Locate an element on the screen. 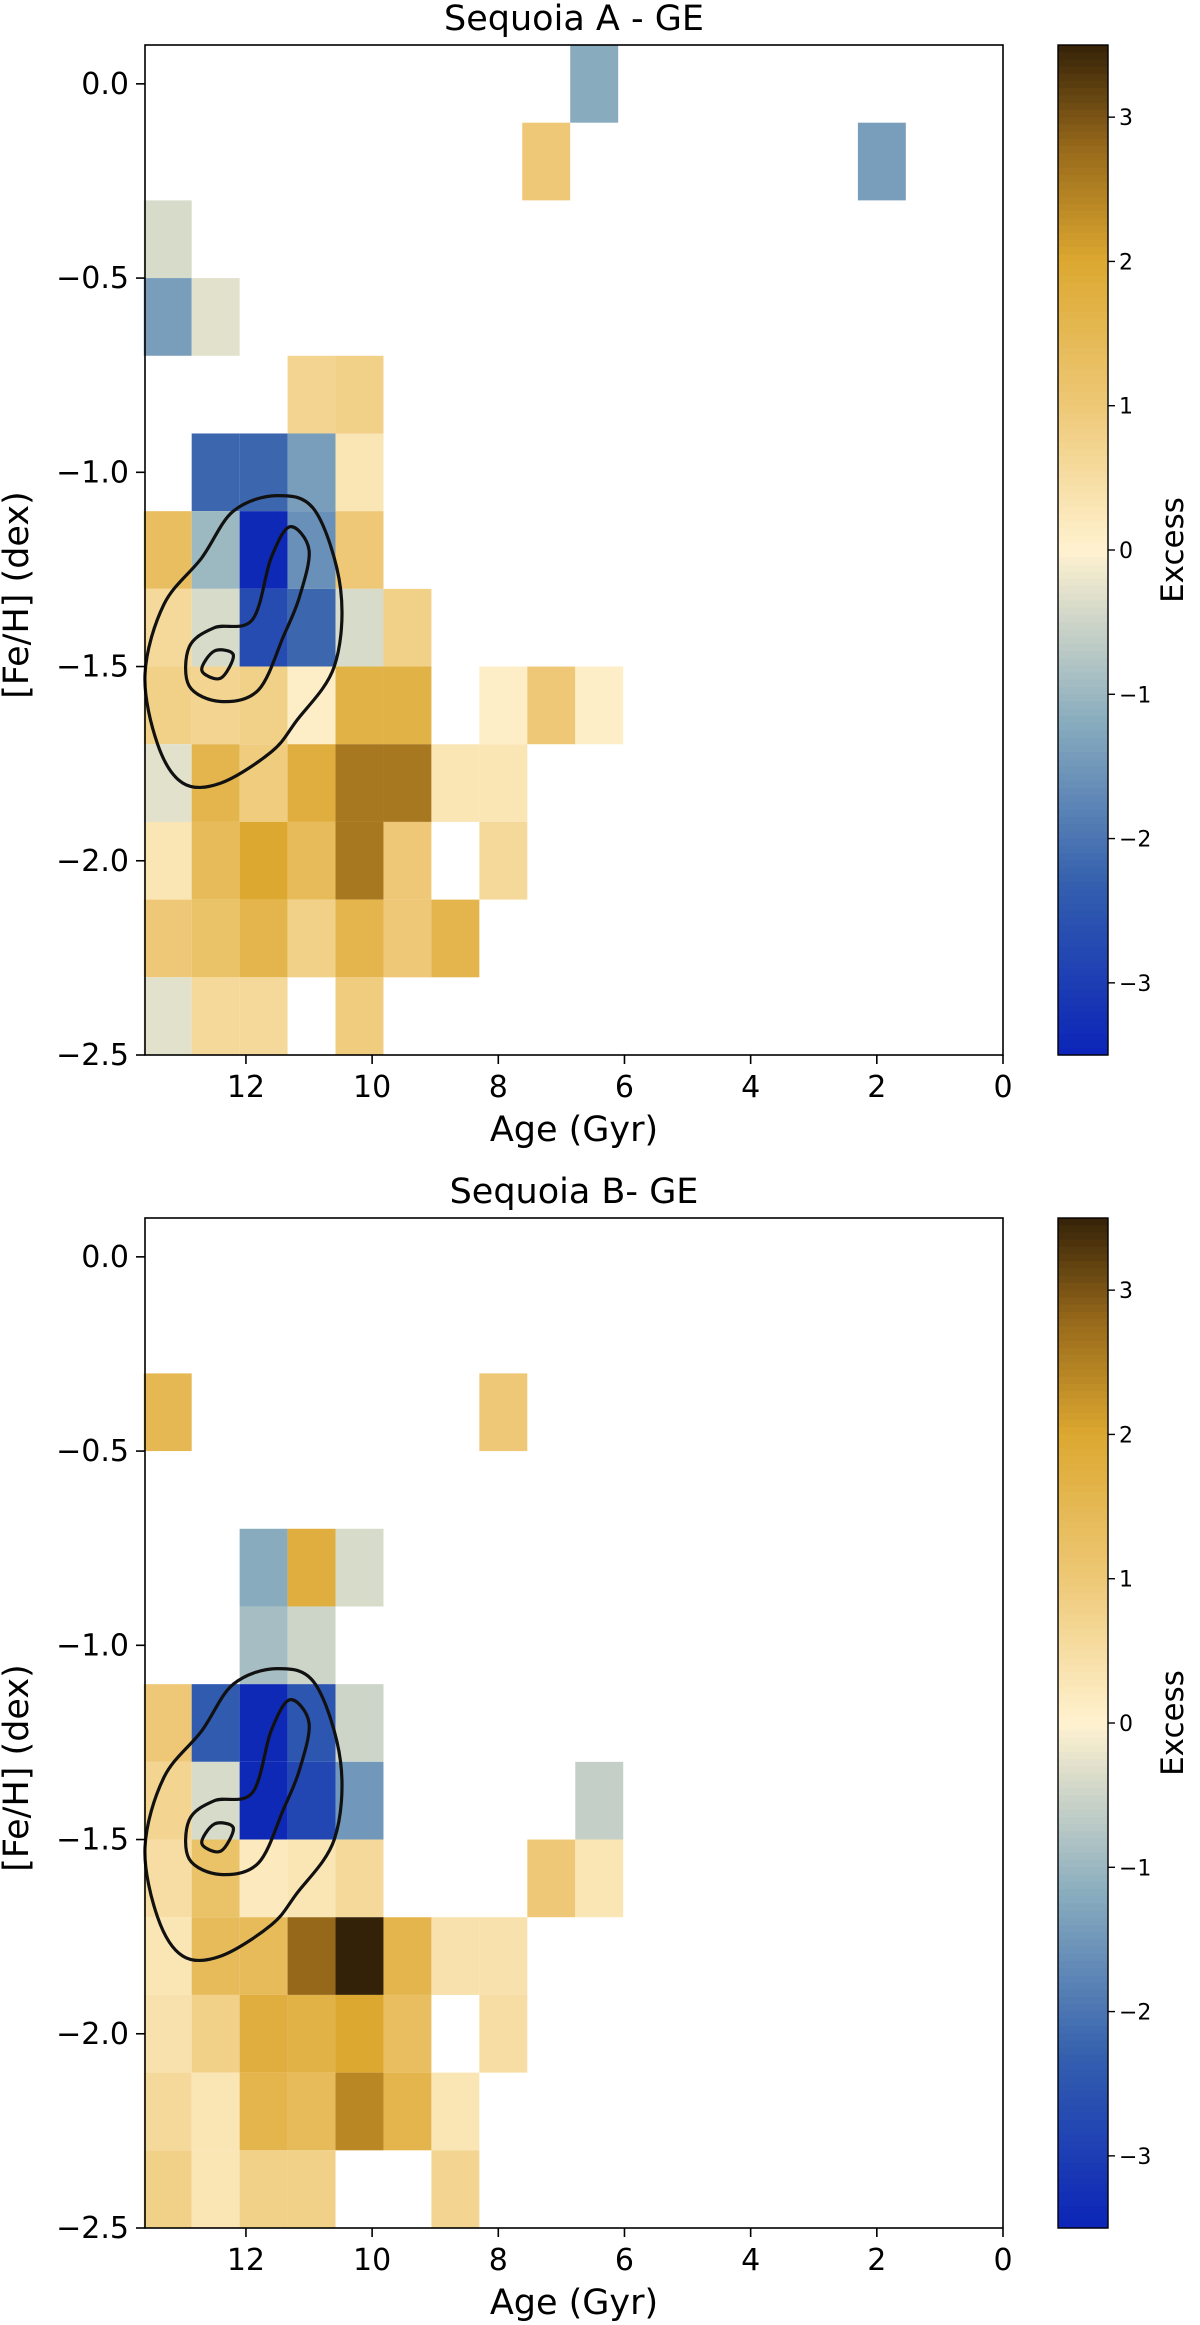 The height and width of the screenshot is (2325, 1200). colorbar-label: Excess is located at coordinates (1173, 550).